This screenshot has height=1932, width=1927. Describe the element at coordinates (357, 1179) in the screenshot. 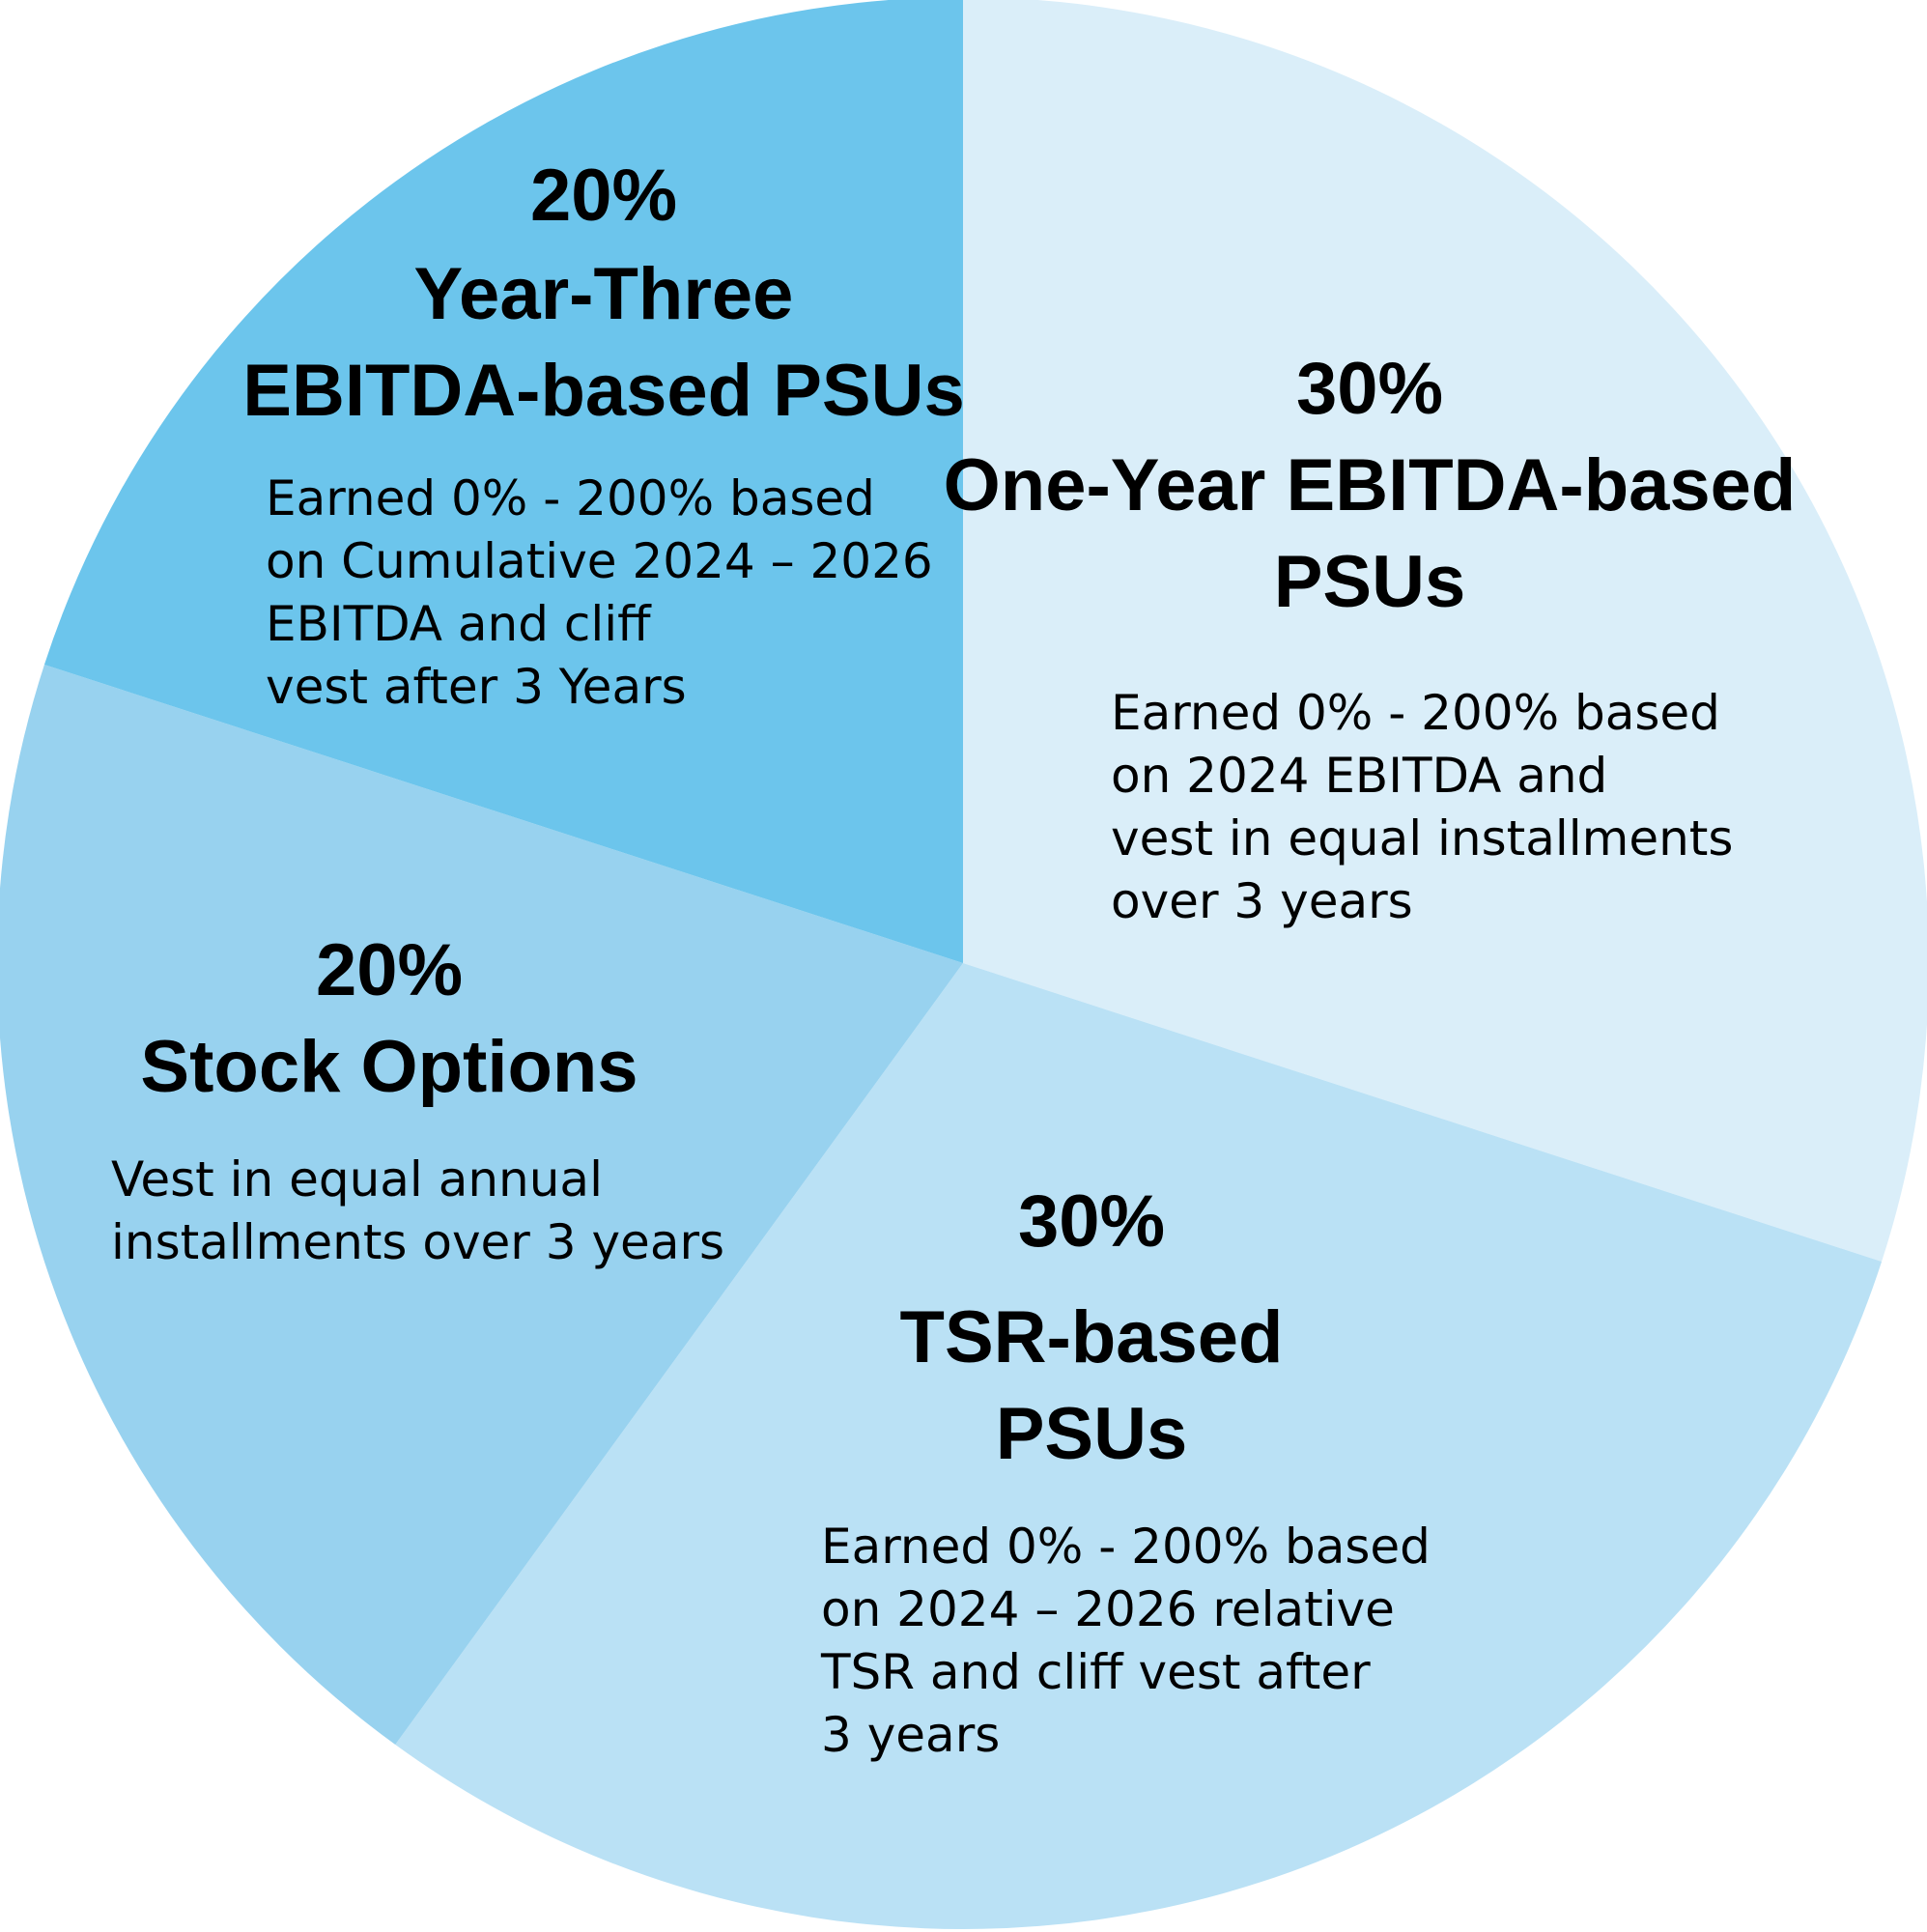

I see `slice-description-line: Vest in equal annual` at that location.